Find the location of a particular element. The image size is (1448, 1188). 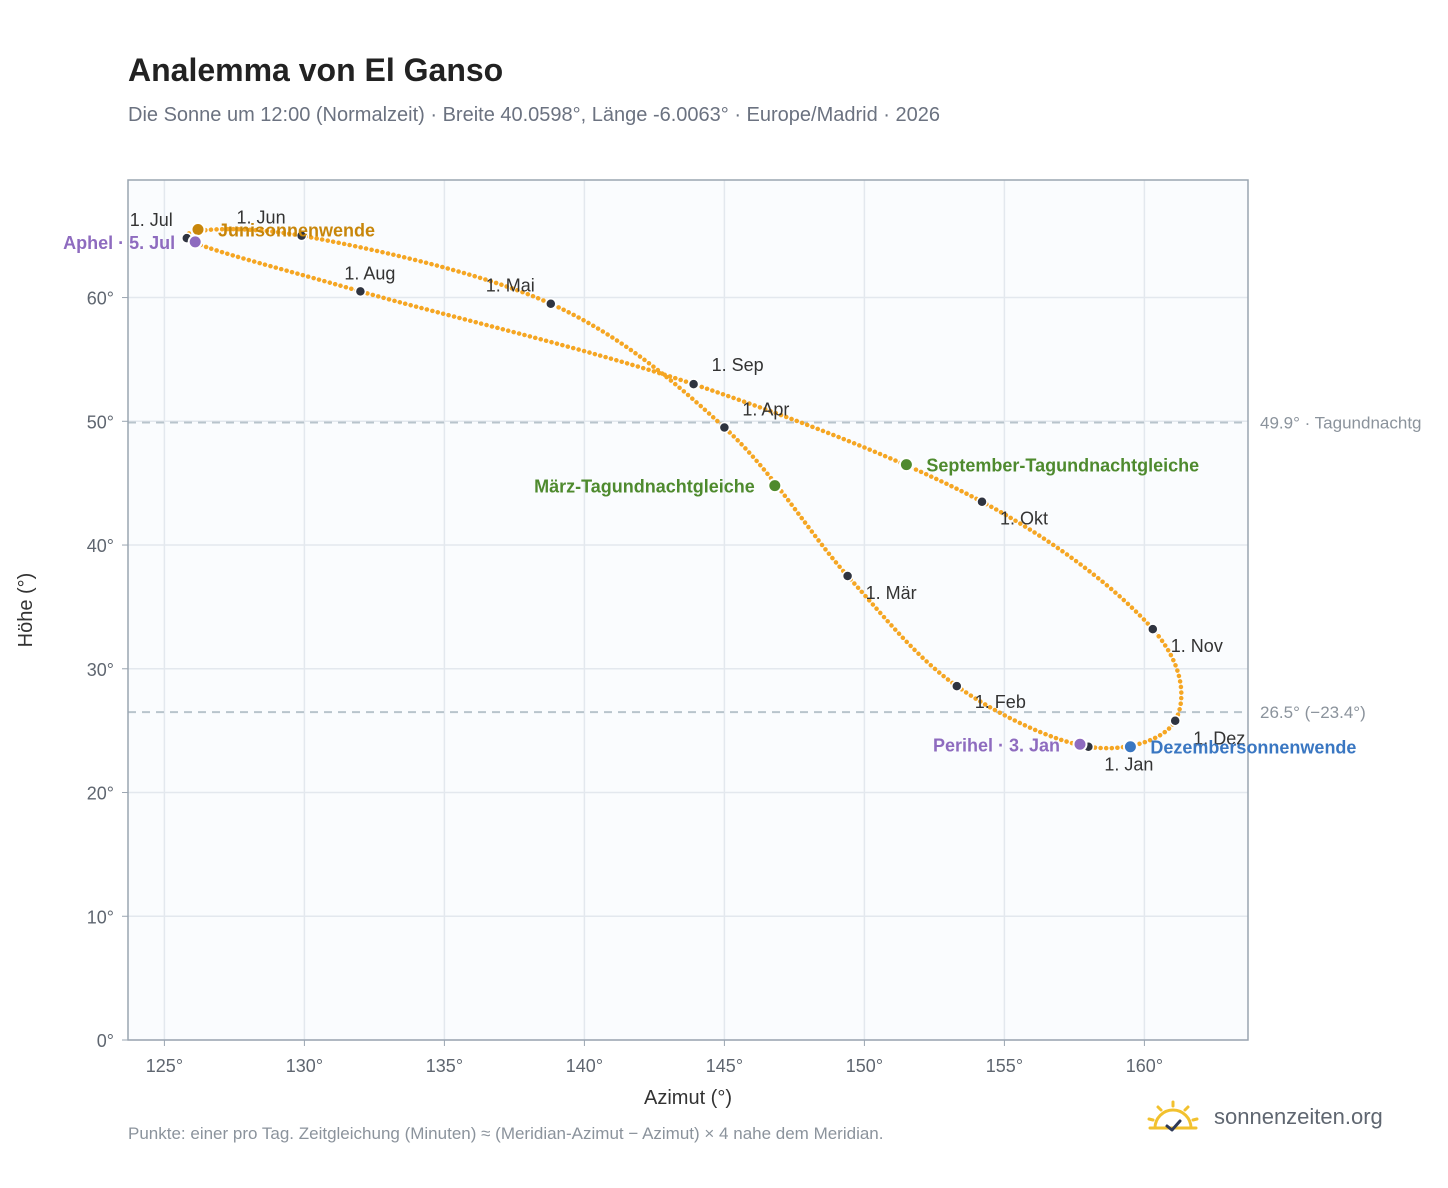

month-marker-label: 1. Apr is located at coordinates (765, 409).